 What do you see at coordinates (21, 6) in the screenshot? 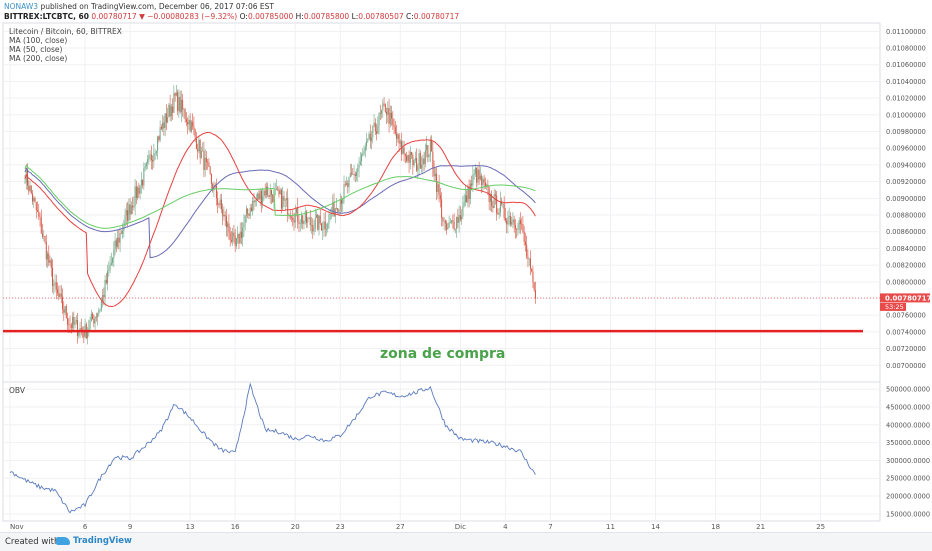
I see `author-link: NONAW3` at bounding box center [21, 6].